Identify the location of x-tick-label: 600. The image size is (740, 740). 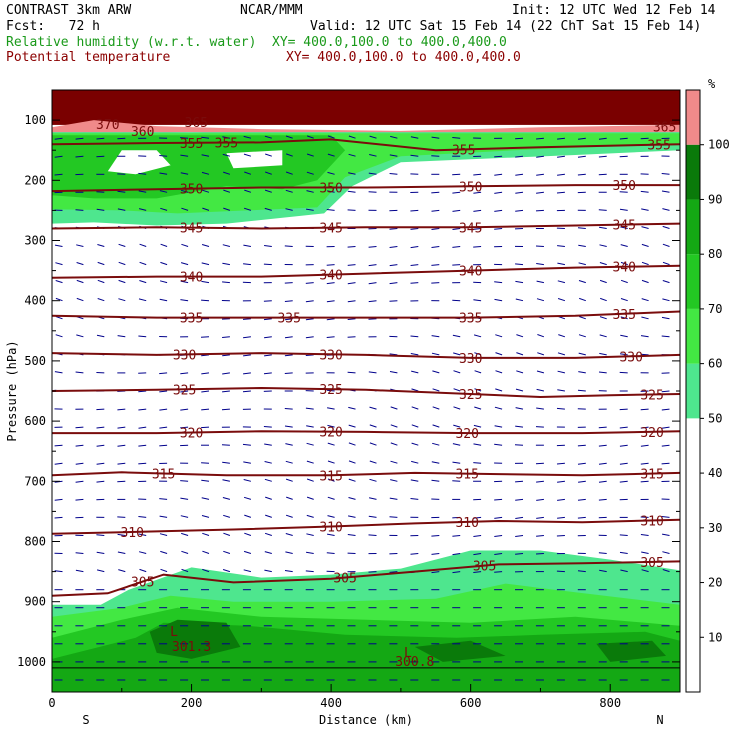
(471, 703).